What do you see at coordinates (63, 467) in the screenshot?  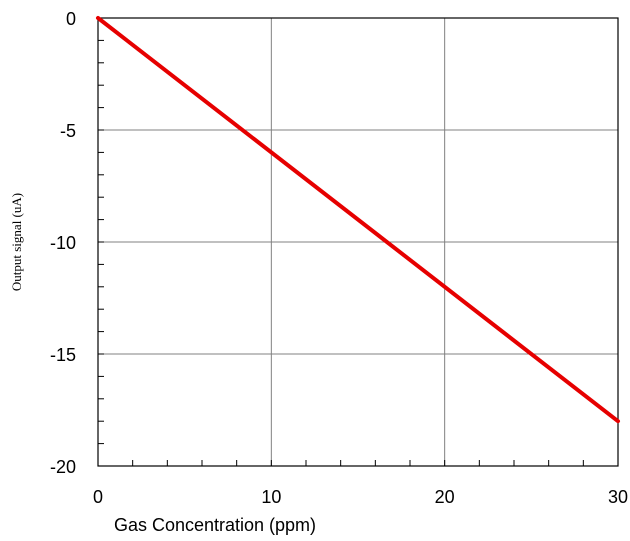 I see `y-tick-label: -20` at bounding box center [63, 467].